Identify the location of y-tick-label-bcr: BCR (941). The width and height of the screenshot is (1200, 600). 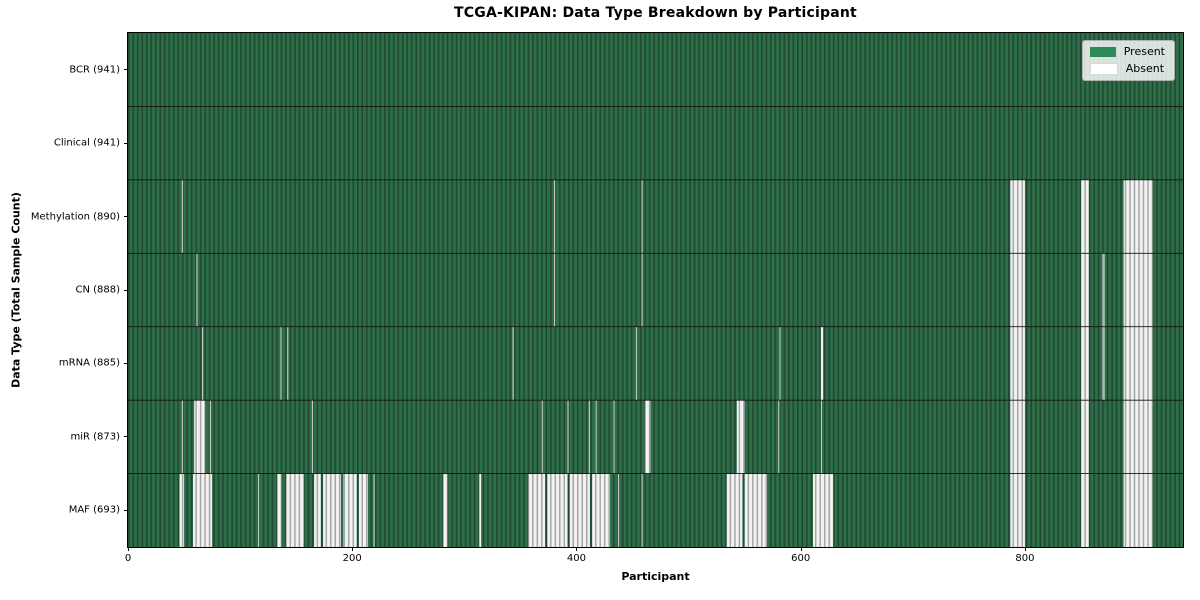
(94, 70).